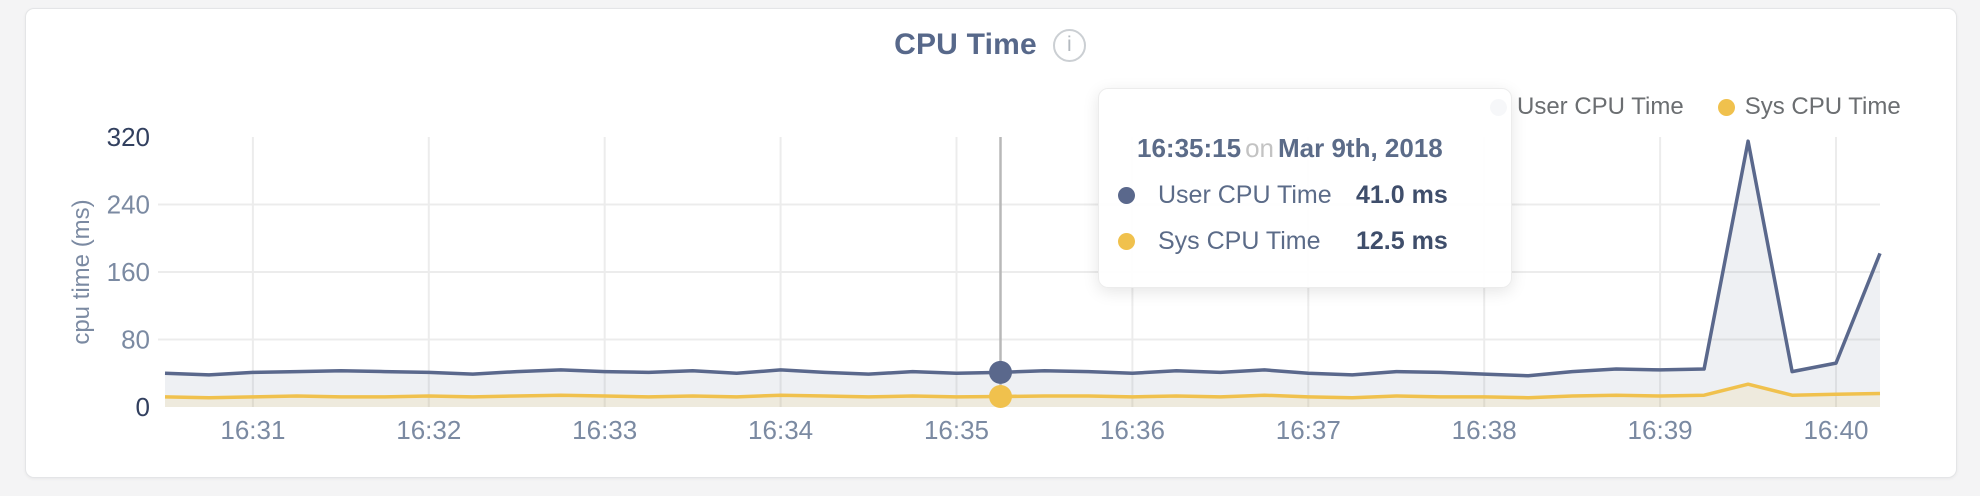 The image size is (1980, 496). I want to click on x-axis-tick-label: 16:39, so click(1660, 430).